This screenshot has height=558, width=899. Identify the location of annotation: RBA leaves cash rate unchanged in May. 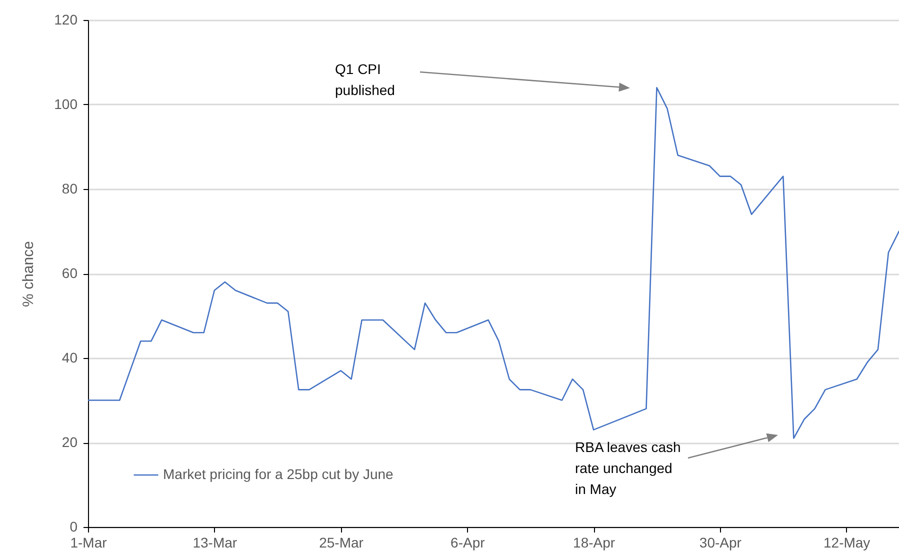
(628, 468).